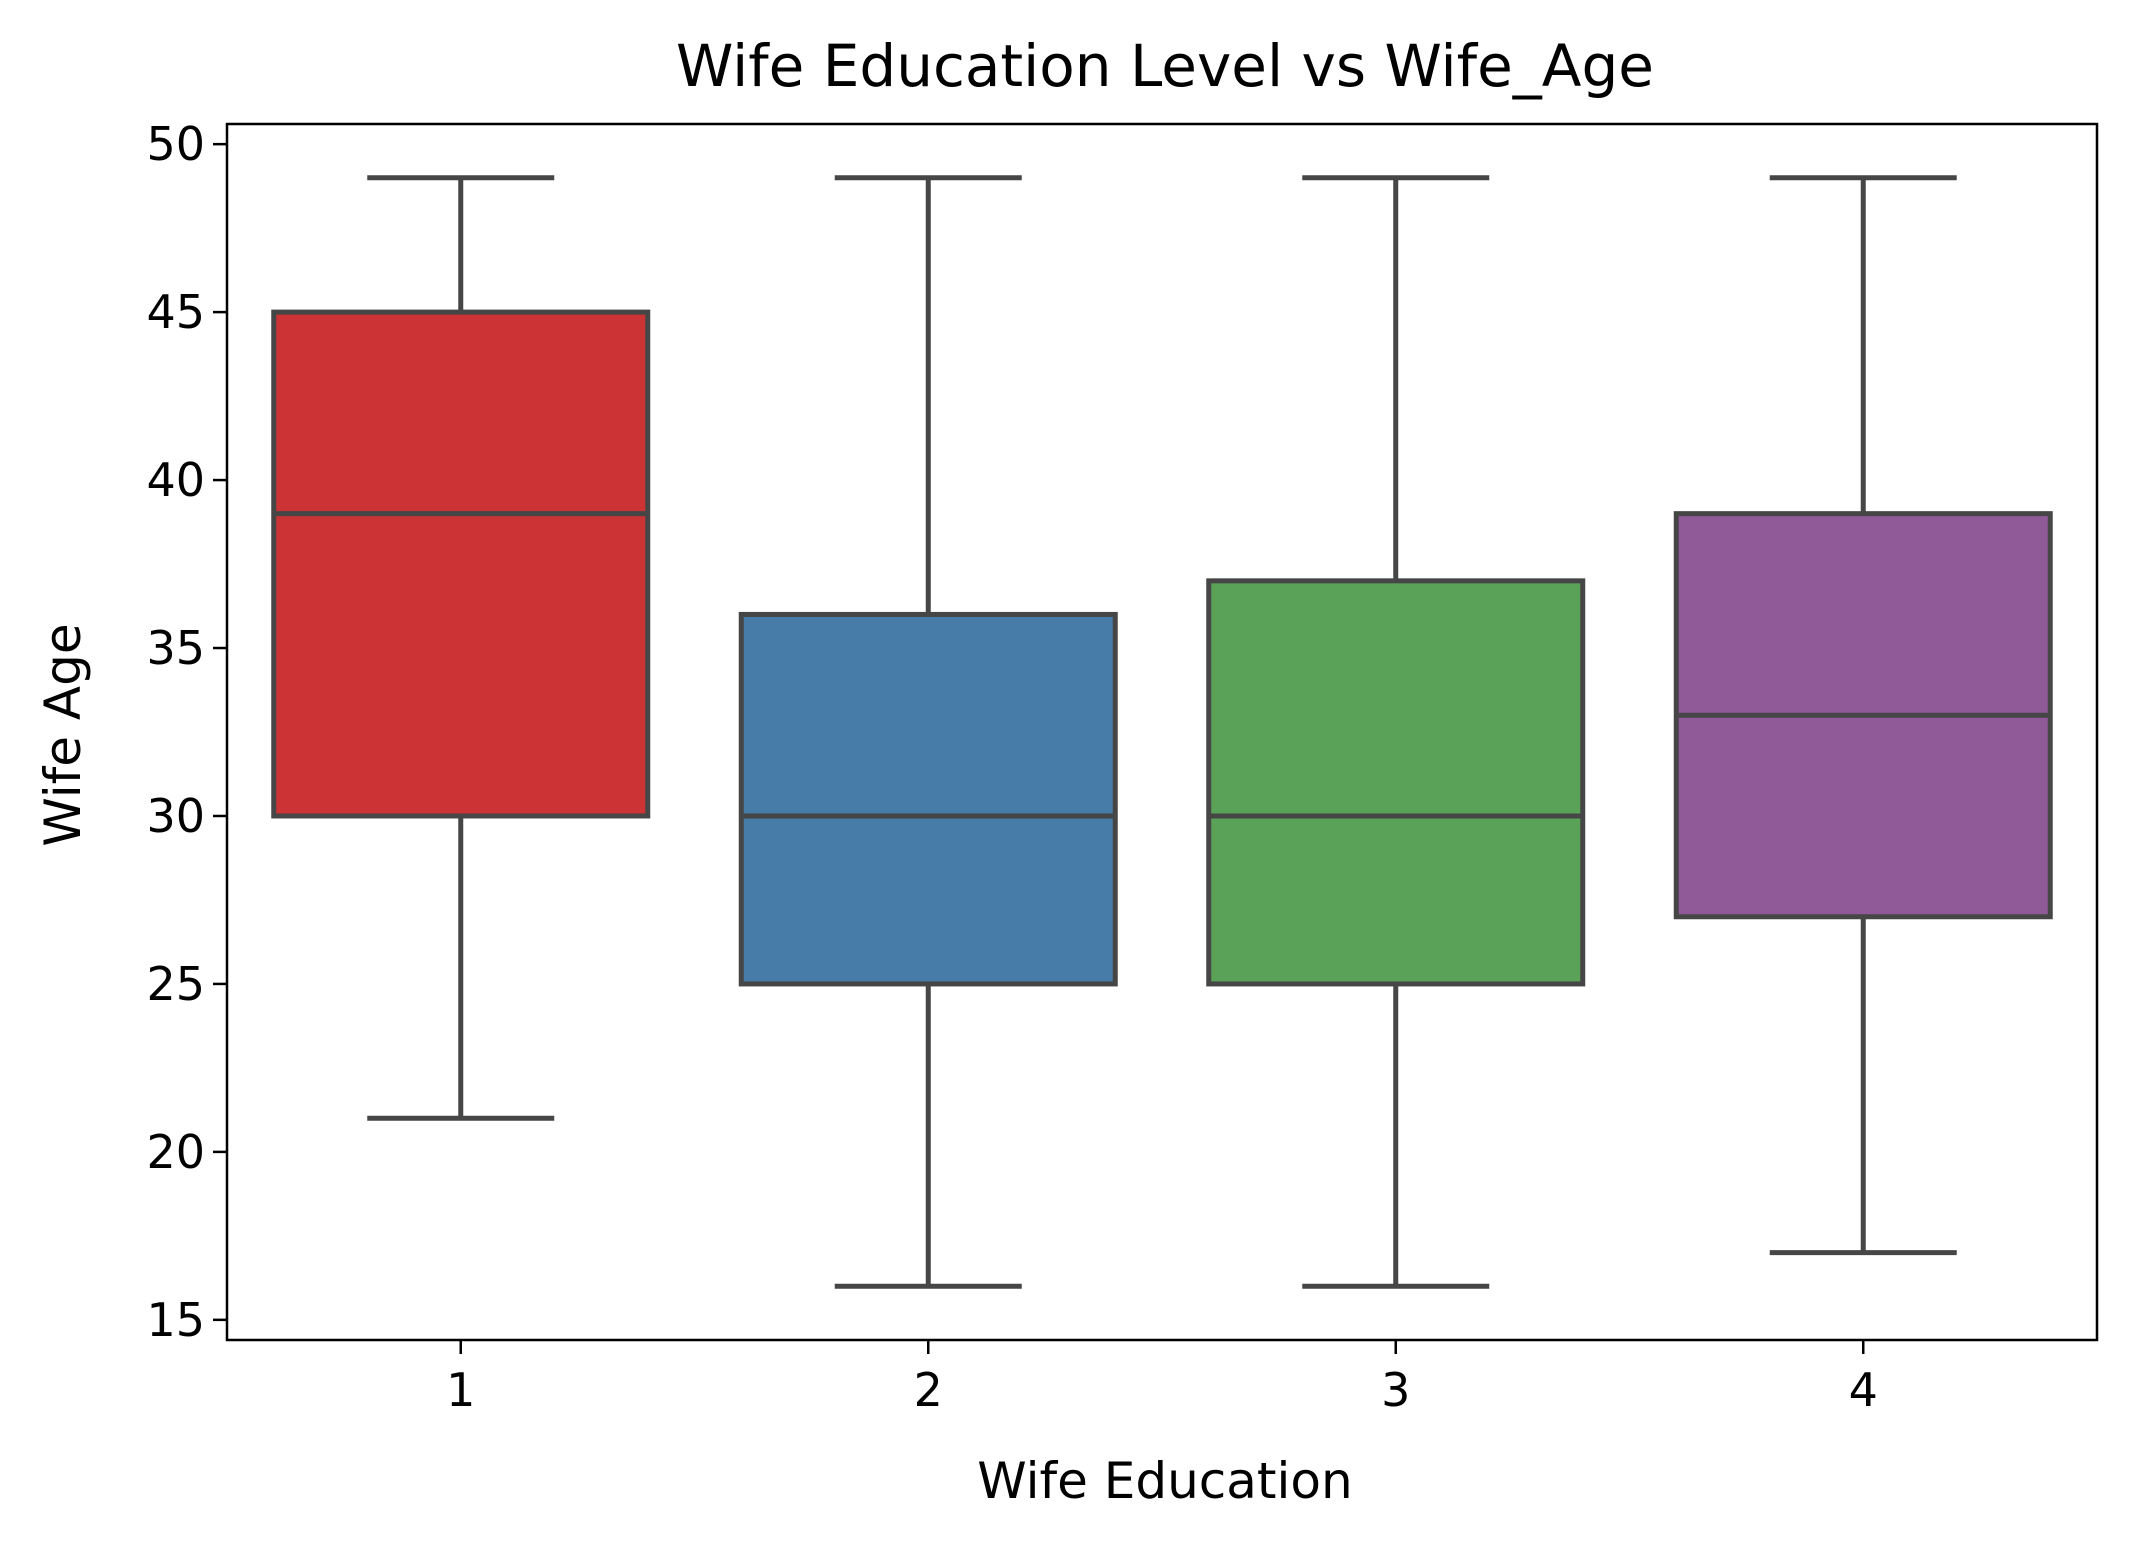 The image size is (2129, 1542). I want to click on x-tick-label: 2, so click(928, 1390).